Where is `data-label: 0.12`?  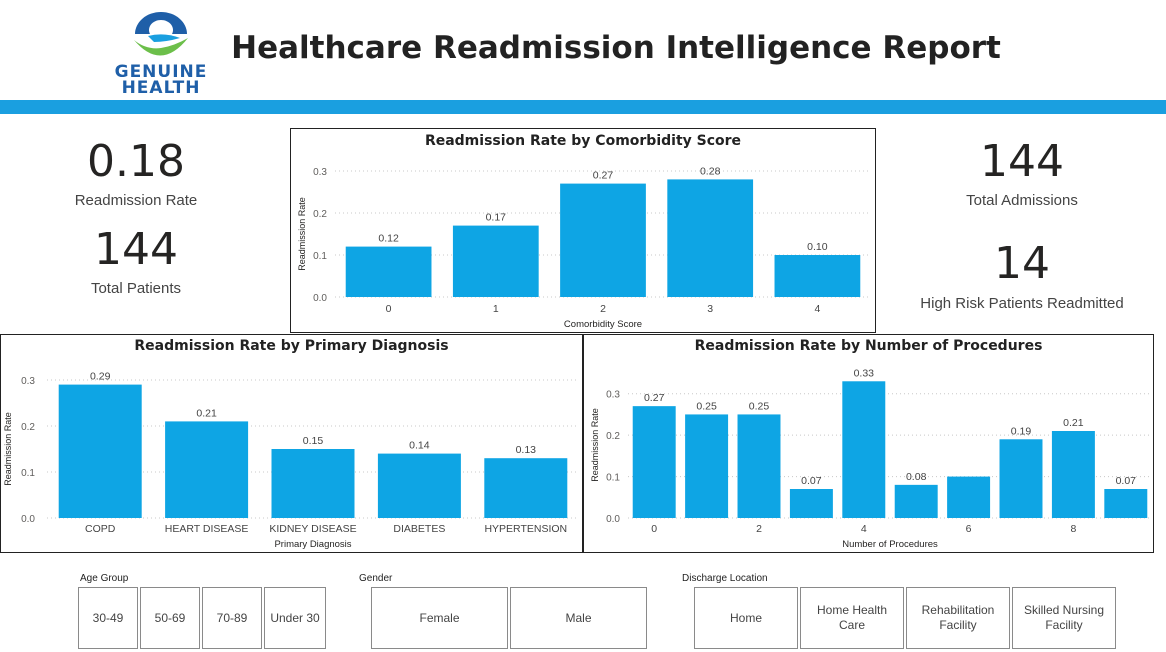
data-label: 0.12 is located at coordinates (388, 239).